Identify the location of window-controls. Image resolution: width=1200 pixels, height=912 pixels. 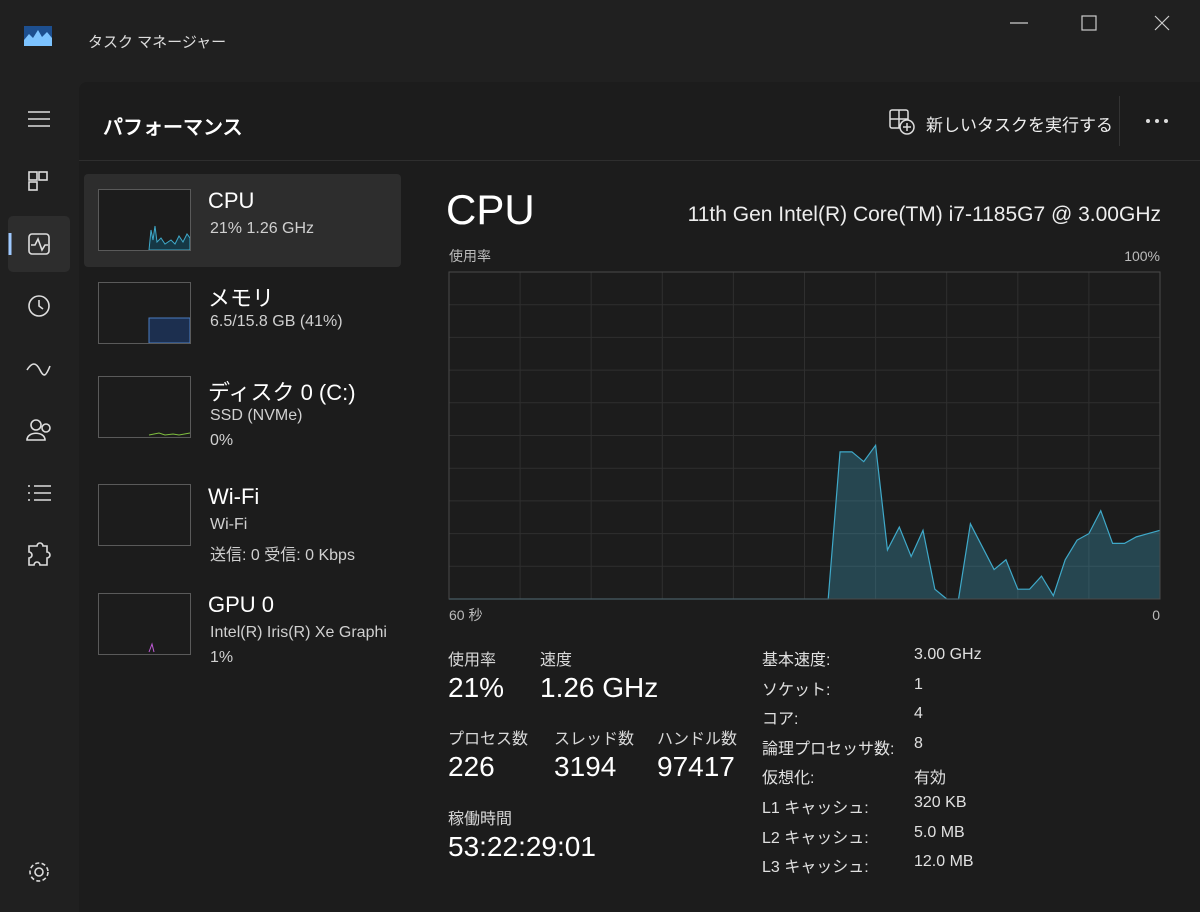
(1095, 25).